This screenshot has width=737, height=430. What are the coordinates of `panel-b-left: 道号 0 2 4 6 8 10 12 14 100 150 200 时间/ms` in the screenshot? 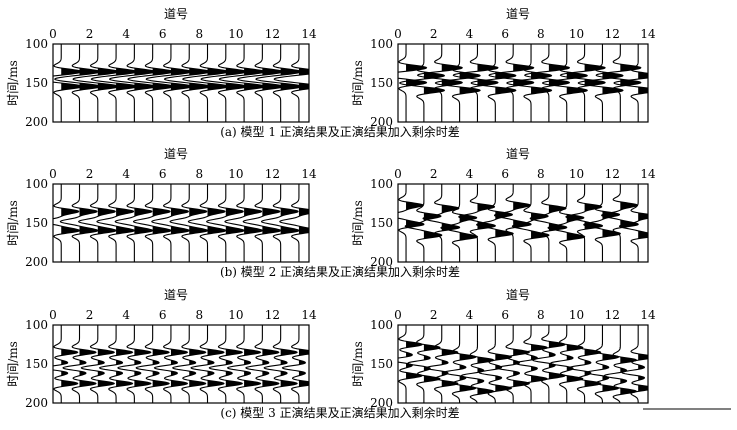 It's located at (161, 208).